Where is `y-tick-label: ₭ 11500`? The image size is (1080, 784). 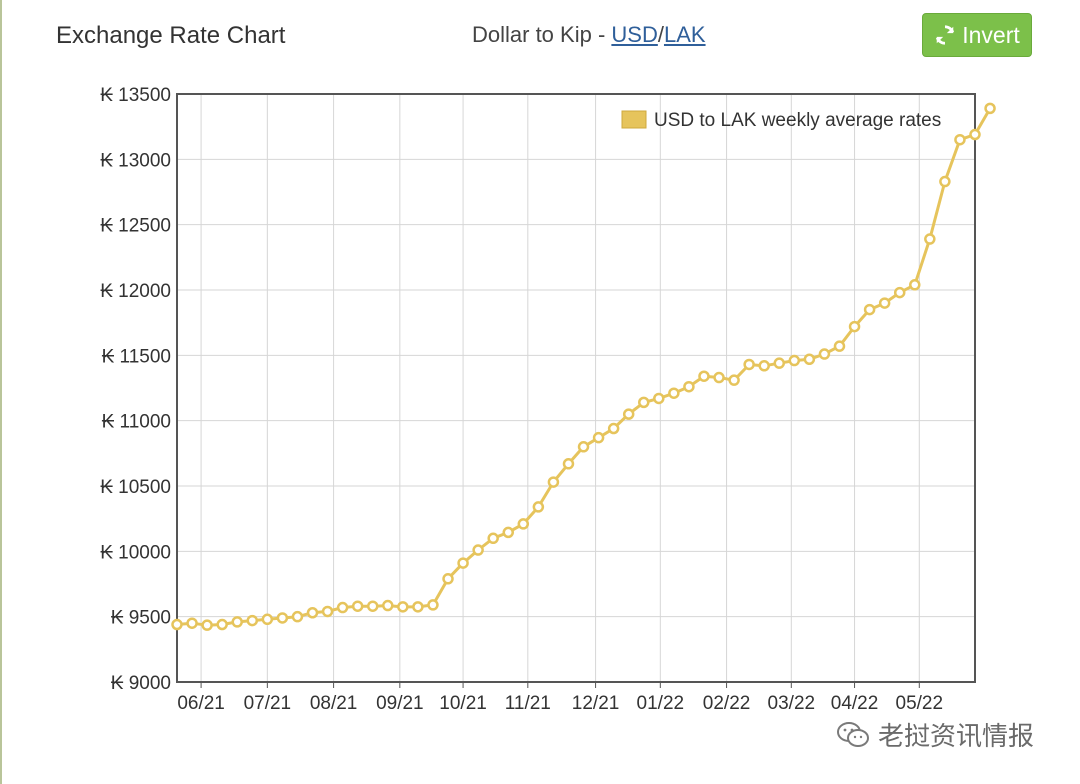 y-tick-label: ₭ 11500 is located at coordinates (136, 356).